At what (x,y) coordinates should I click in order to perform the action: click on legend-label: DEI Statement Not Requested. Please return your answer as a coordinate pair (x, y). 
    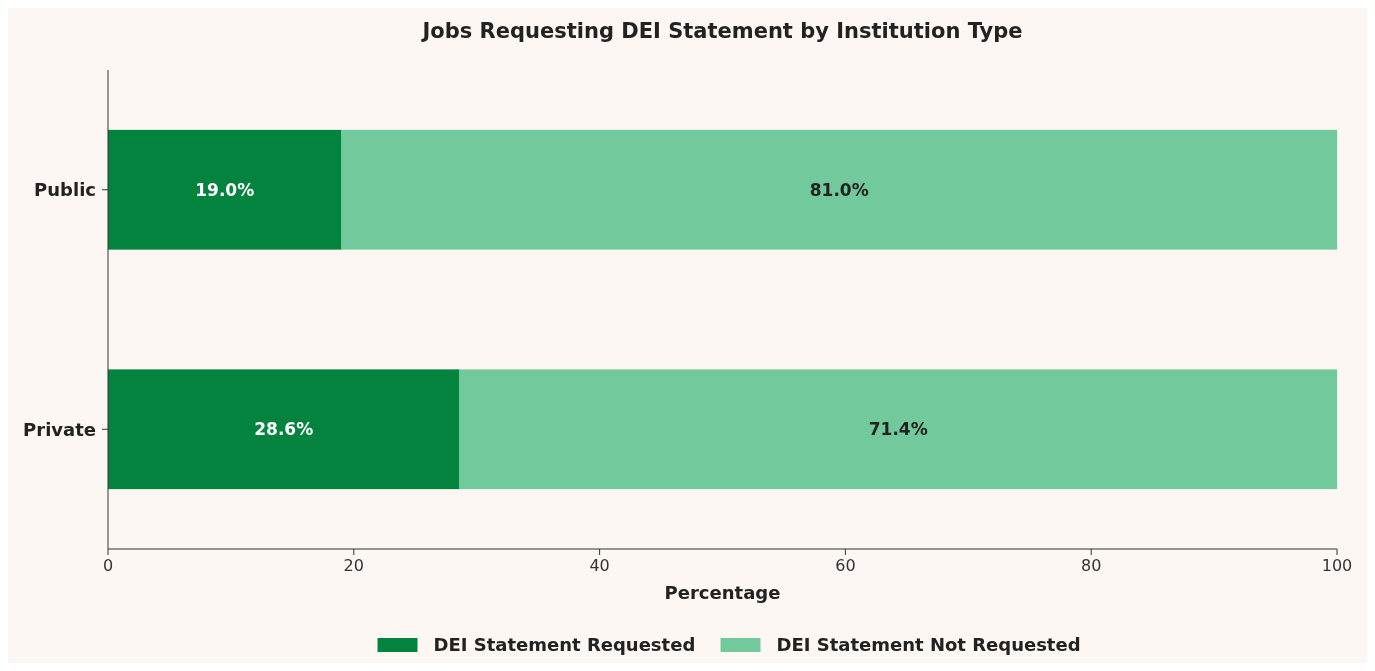
    Looking at the image, I should click on (928, 644).